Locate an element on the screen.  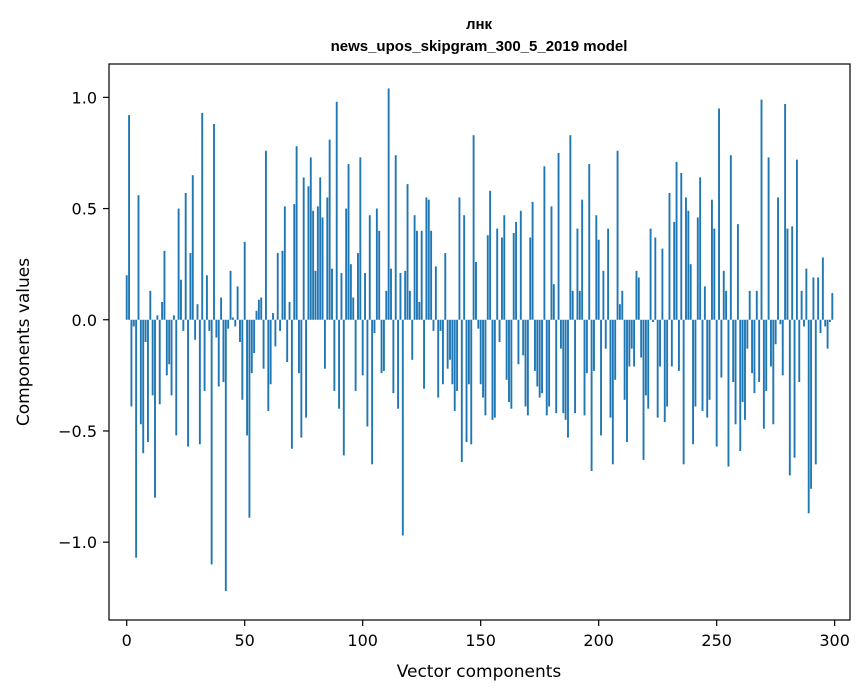
x-tick-label: 50 is located at coordinates (245, 640).